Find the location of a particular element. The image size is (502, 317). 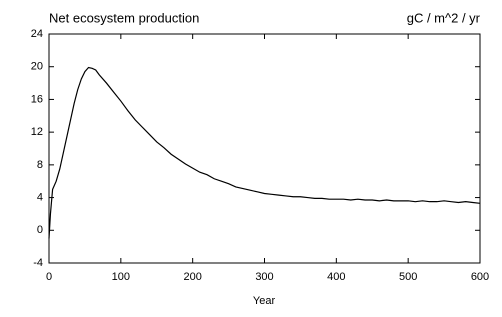

y-tick-label: 0 is located at coordinates (40, 230).